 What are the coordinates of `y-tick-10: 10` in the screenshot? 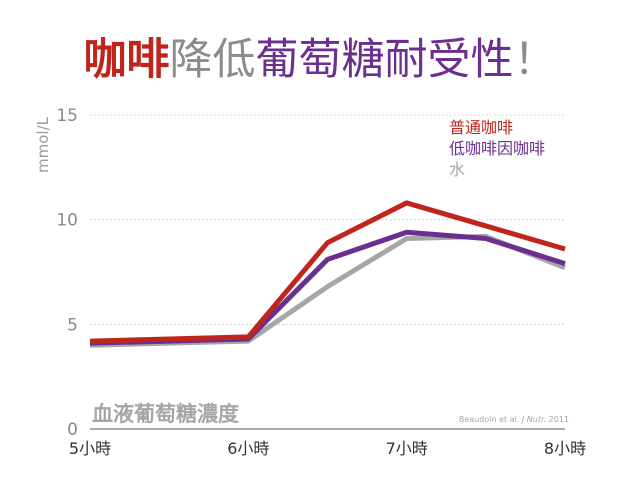 It's located at (67, 221).